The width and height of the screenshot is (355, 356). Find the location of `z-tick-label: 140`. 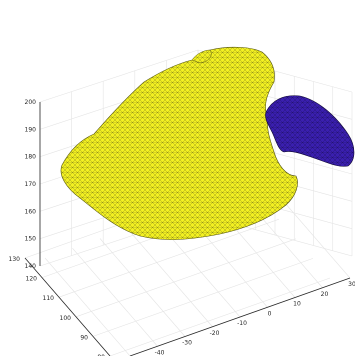

z-tick-label: 140 is located at coordinates (31, 266).